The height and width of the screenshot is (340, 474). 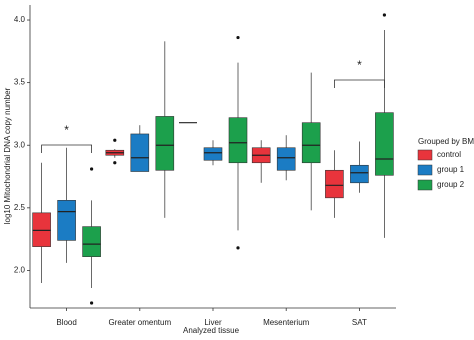 What do you see at coordinates (213, 322) in the screenshot?
I see `x-tick-label: Liver` at bounding box center [213, 322].